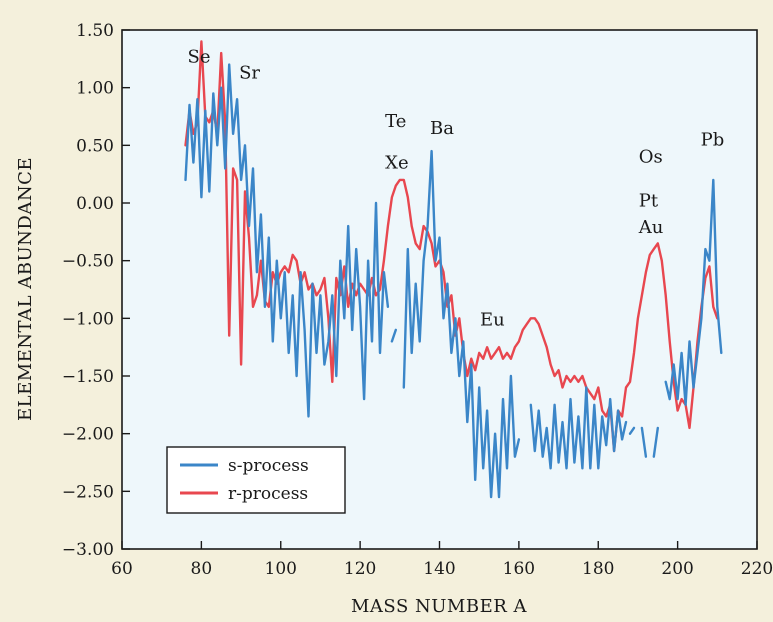 This screenshot has width=773, height=622. Describe the element at coordinates (88, 492) in the screenshot. I see `y-tick-label: −2.50` at that location.